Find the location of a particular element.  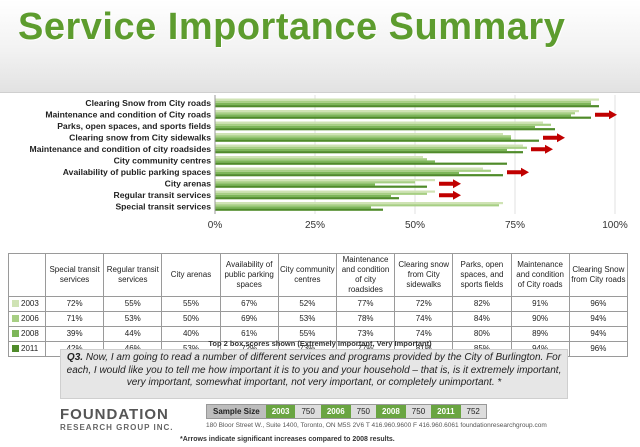

category-label: Clearing Snow from City roads is located at coordinates (148, 103).